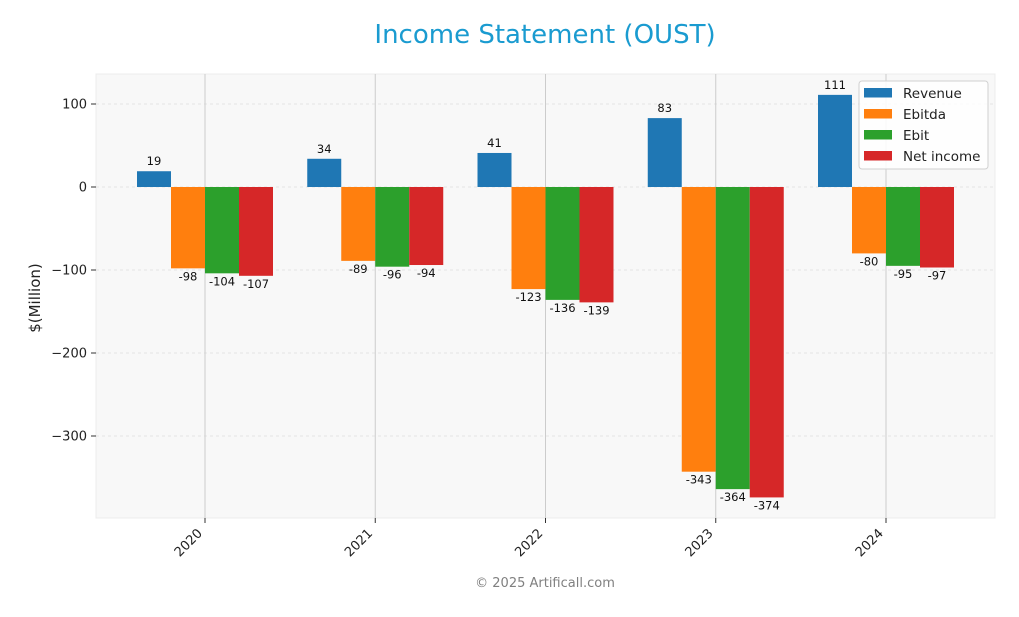 The image size is (1019, 617). Describe the element at coordinates (924, 115) in the screenshot. I see `legend-label: Ebitda` at that location.